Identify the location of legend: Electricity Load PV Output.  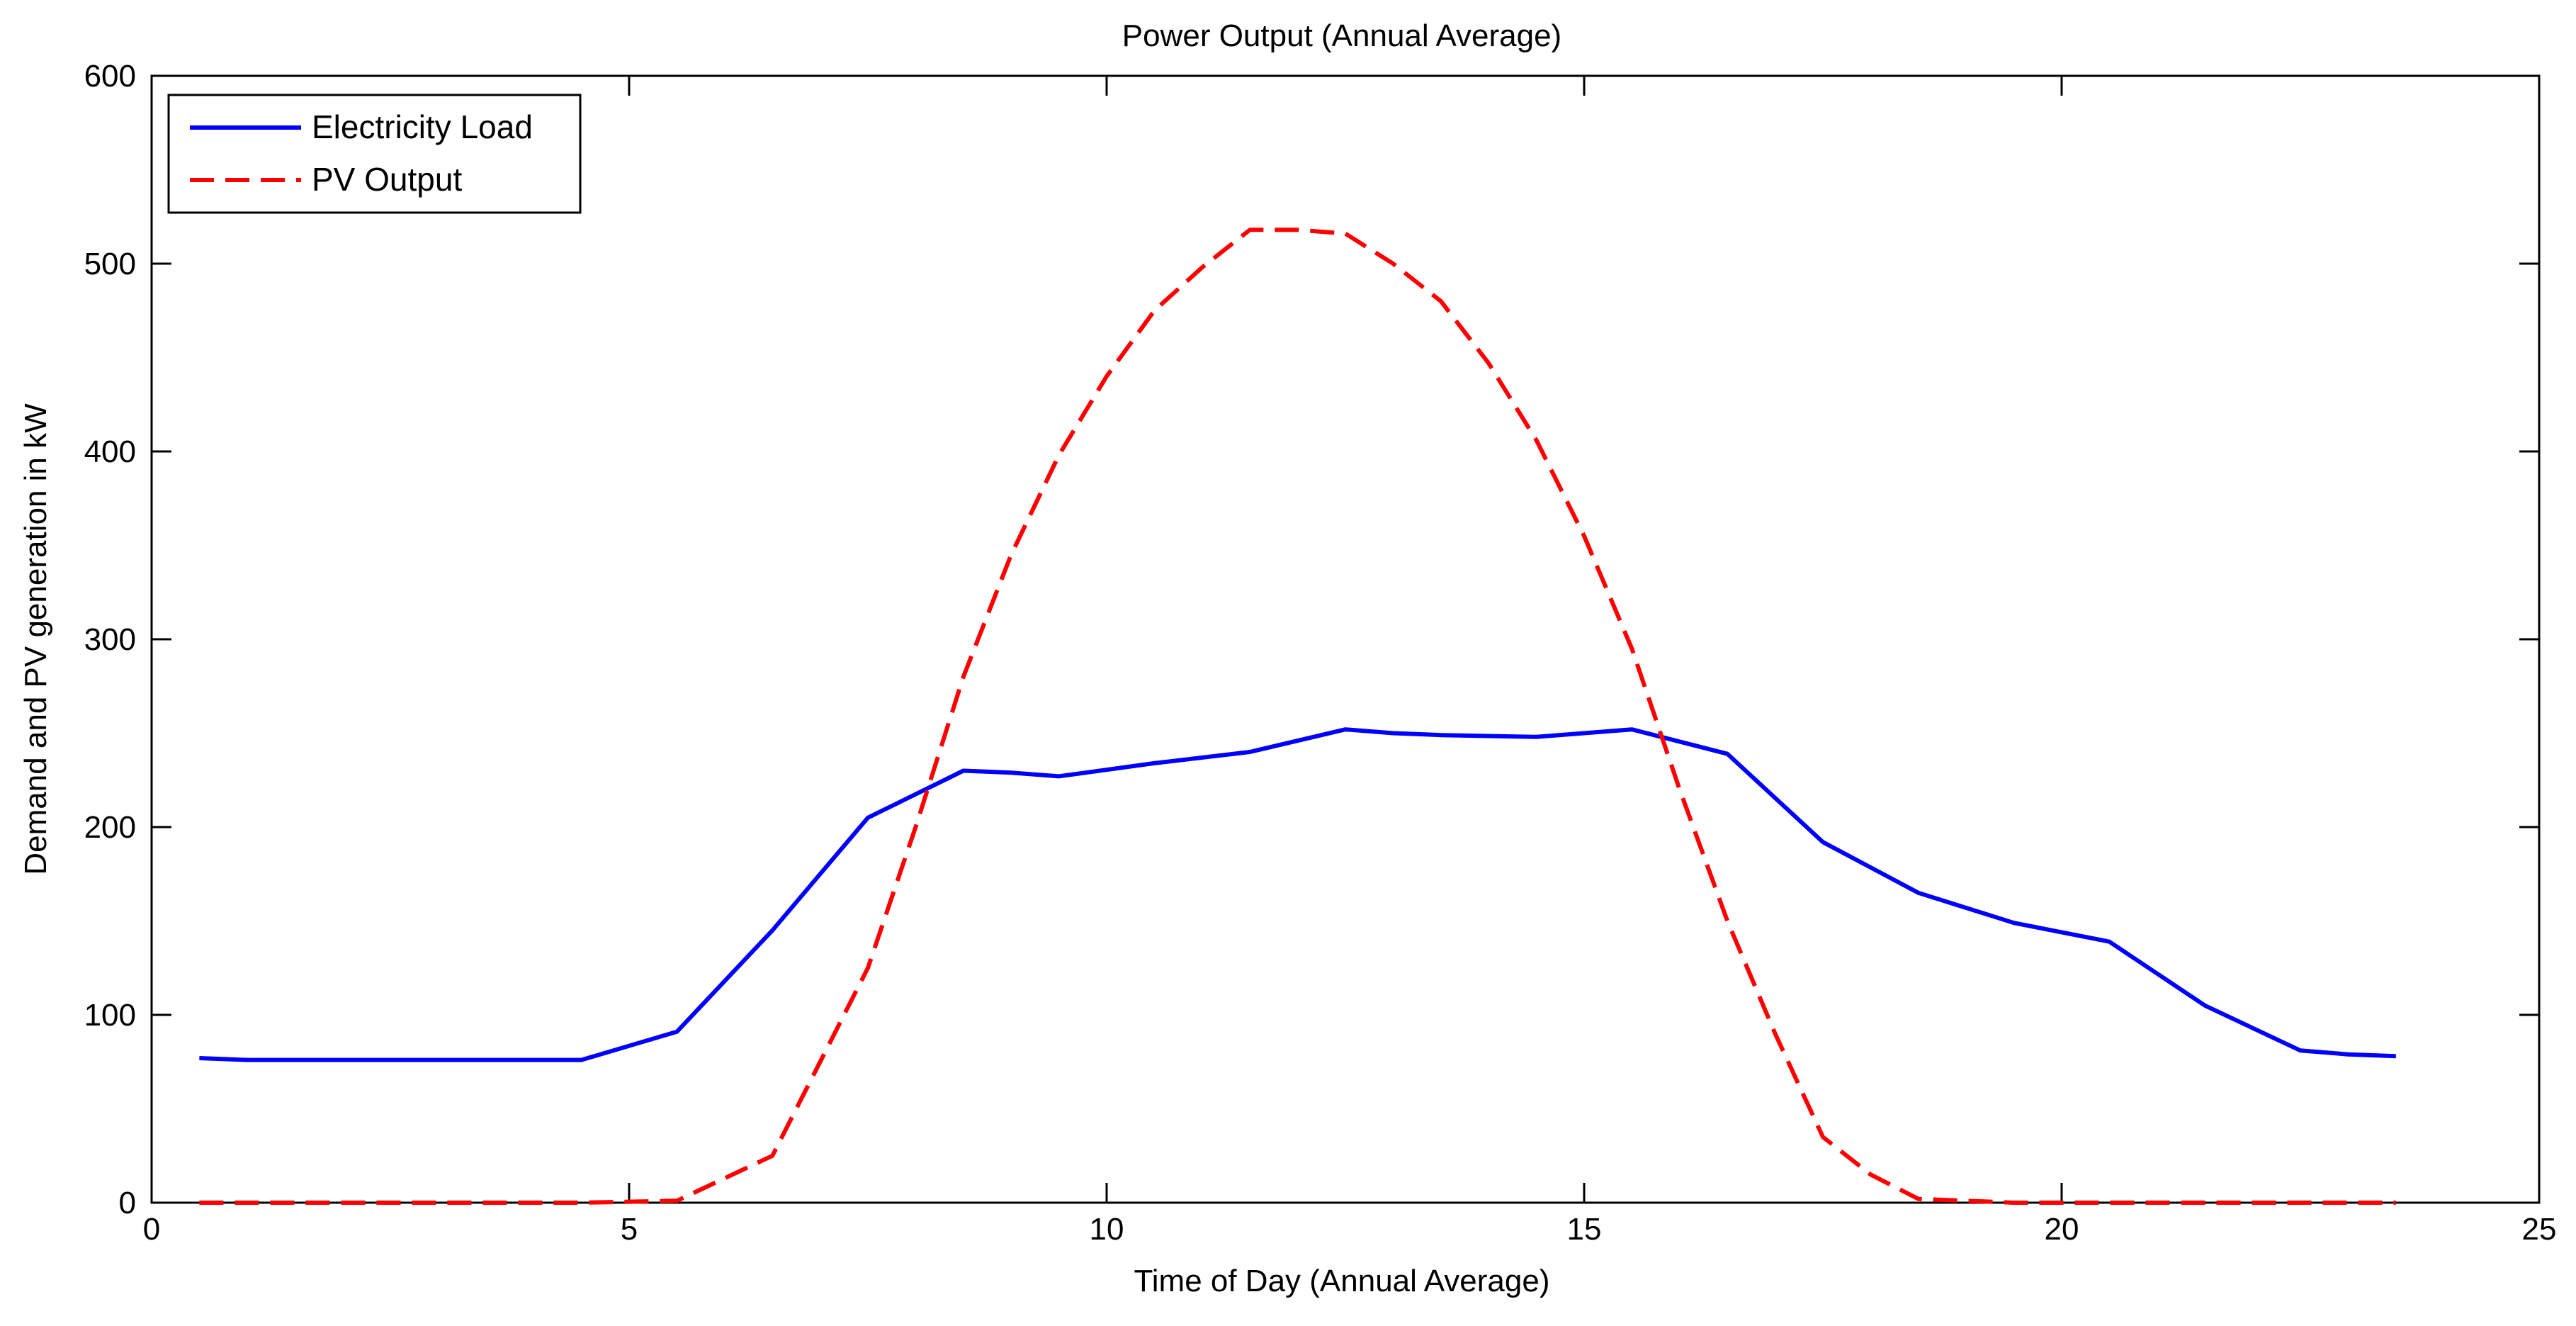
(374, 154).